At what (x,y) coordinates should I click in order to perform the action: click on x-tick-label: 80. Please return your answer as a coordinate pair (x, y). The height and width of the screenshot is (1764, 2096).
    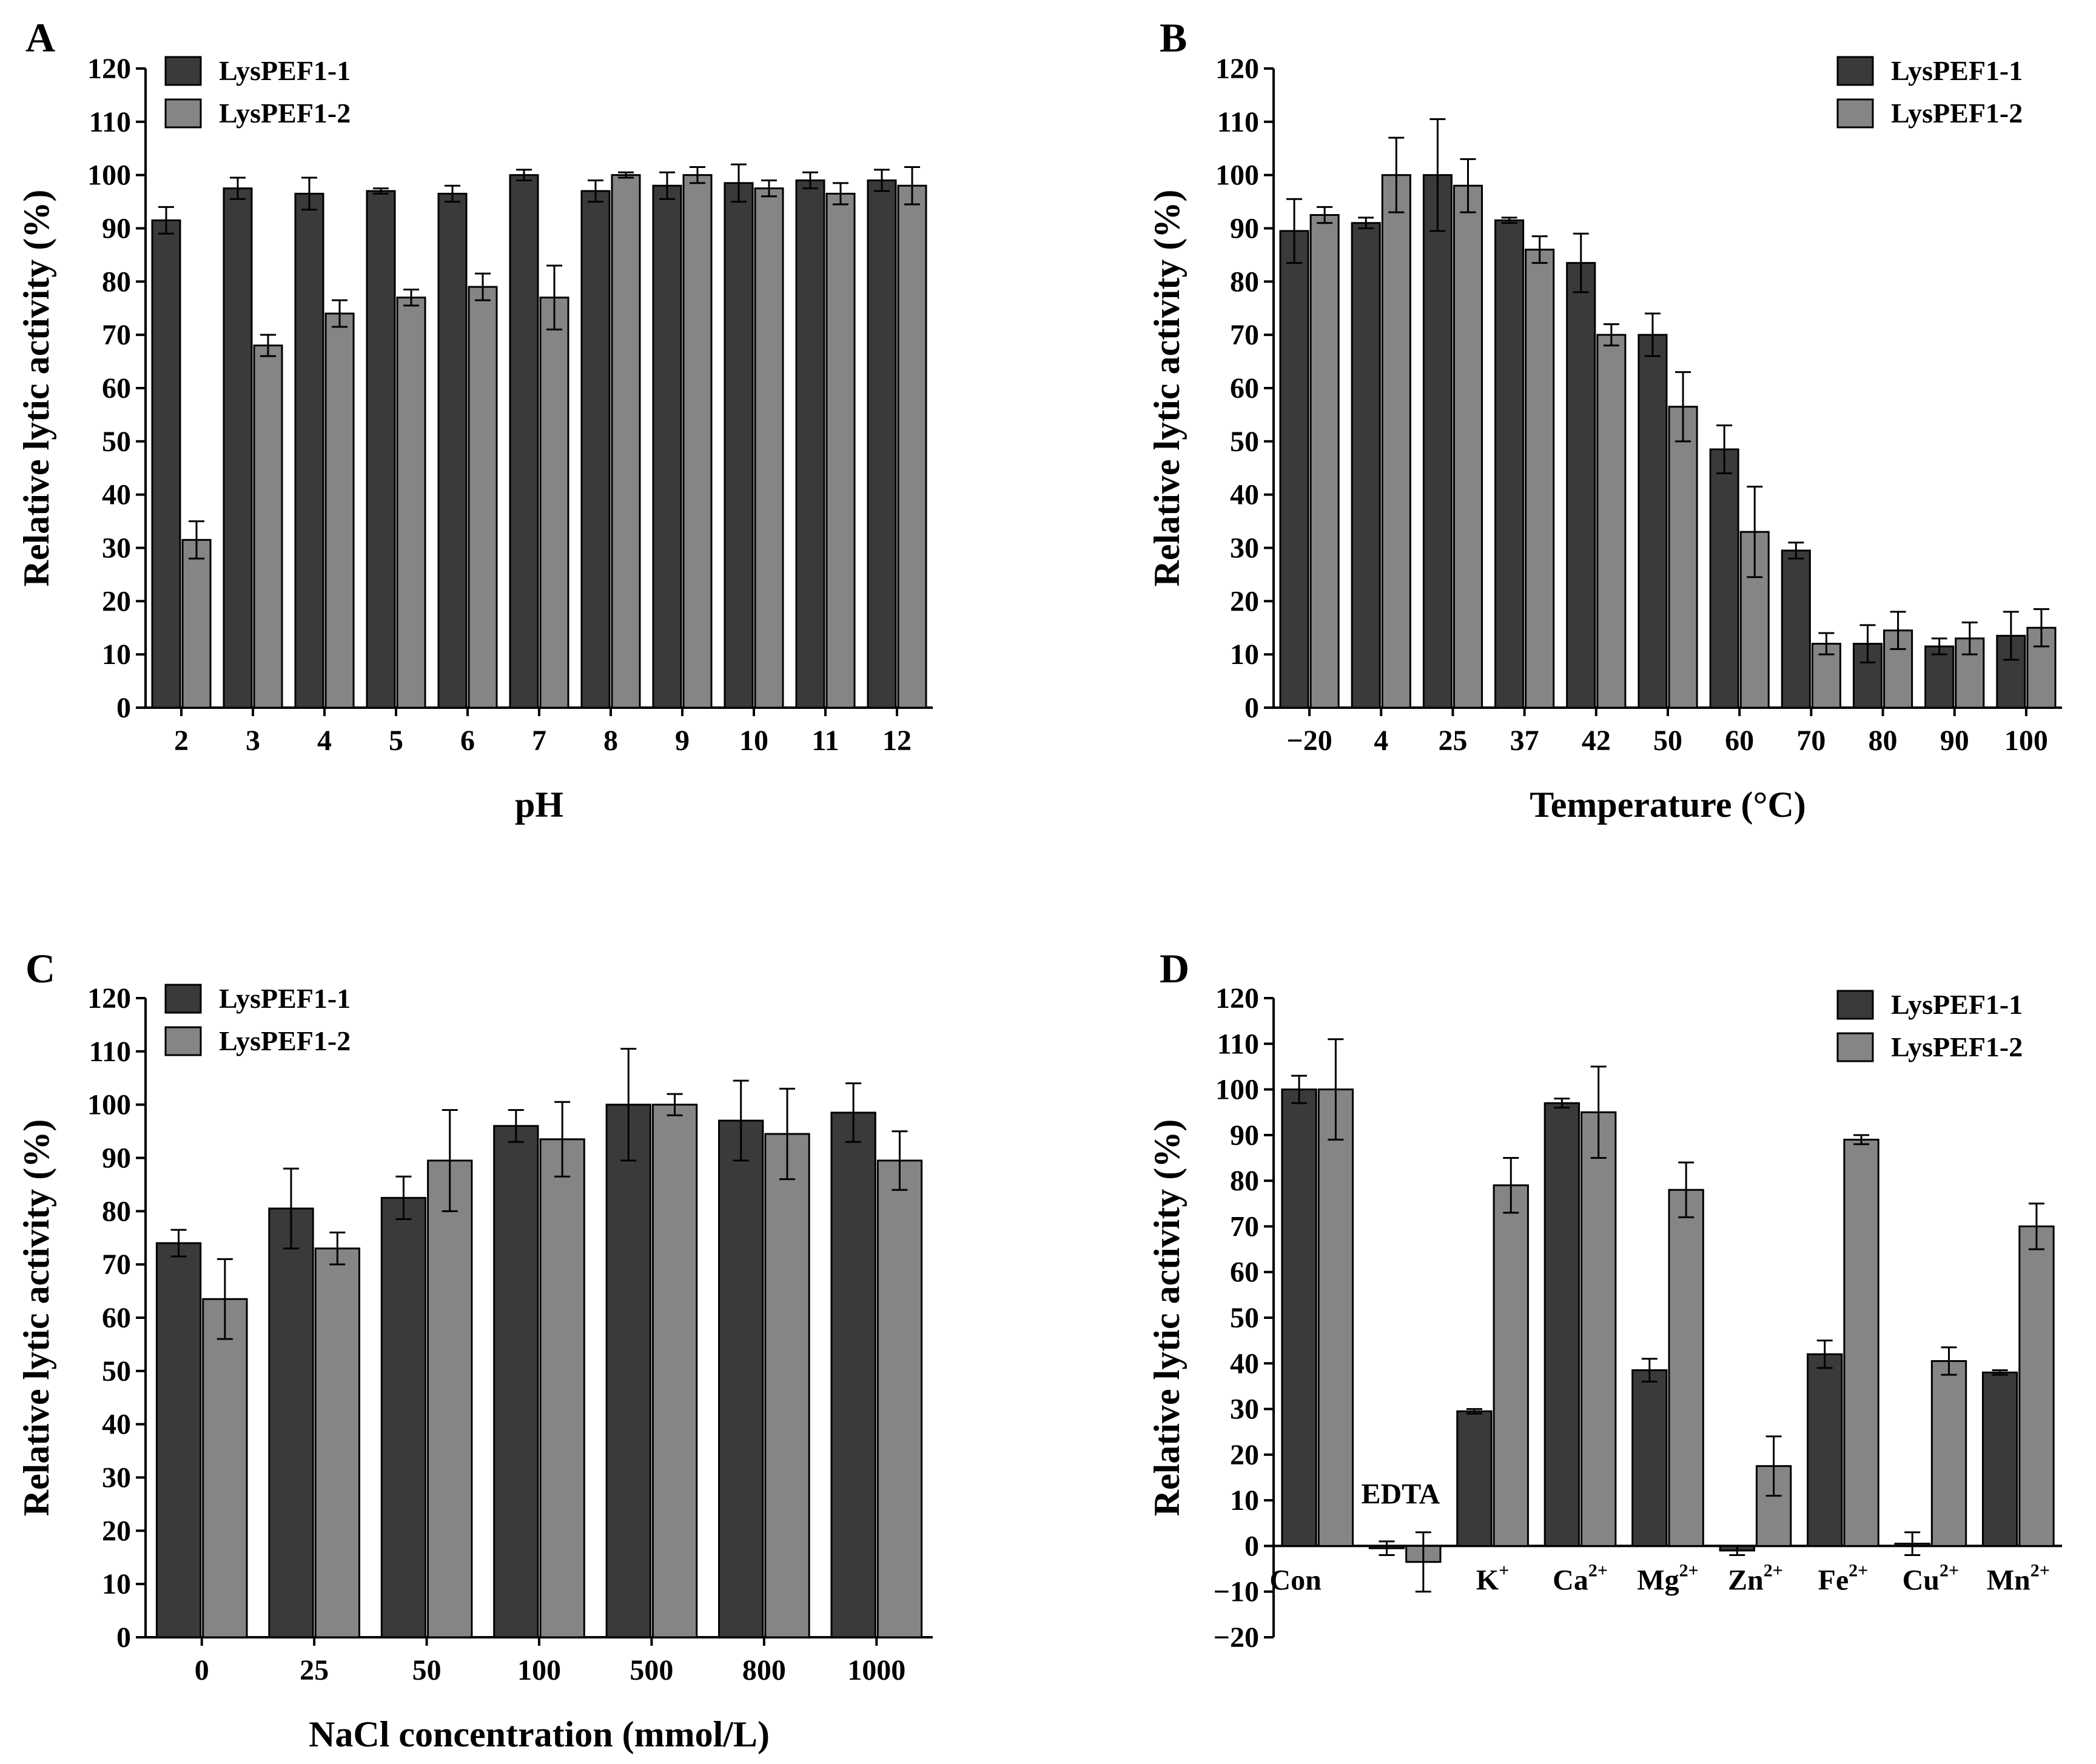
    Looking at the image, I should click on (1884, 741).